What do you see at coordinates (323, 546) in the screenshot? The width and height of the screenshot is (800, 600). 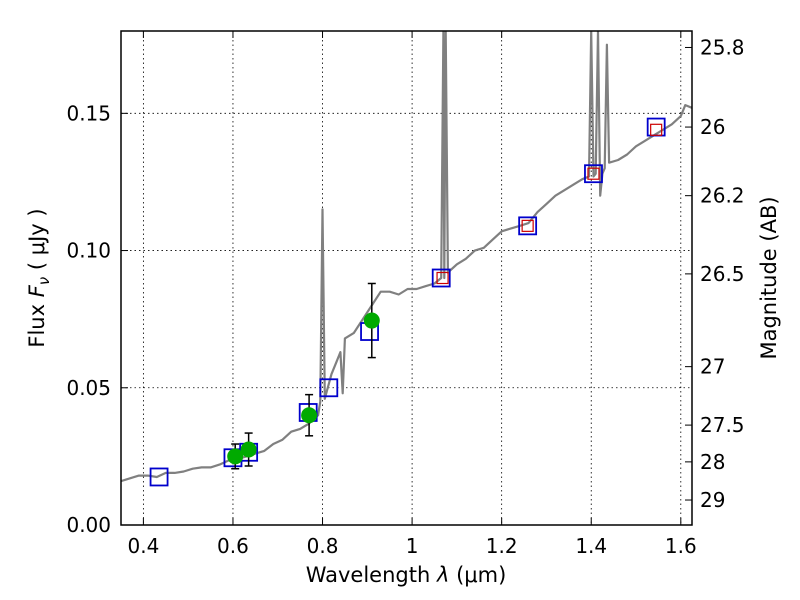 I see `x-tick-label: 0.8` at bounding box center [323, 546].